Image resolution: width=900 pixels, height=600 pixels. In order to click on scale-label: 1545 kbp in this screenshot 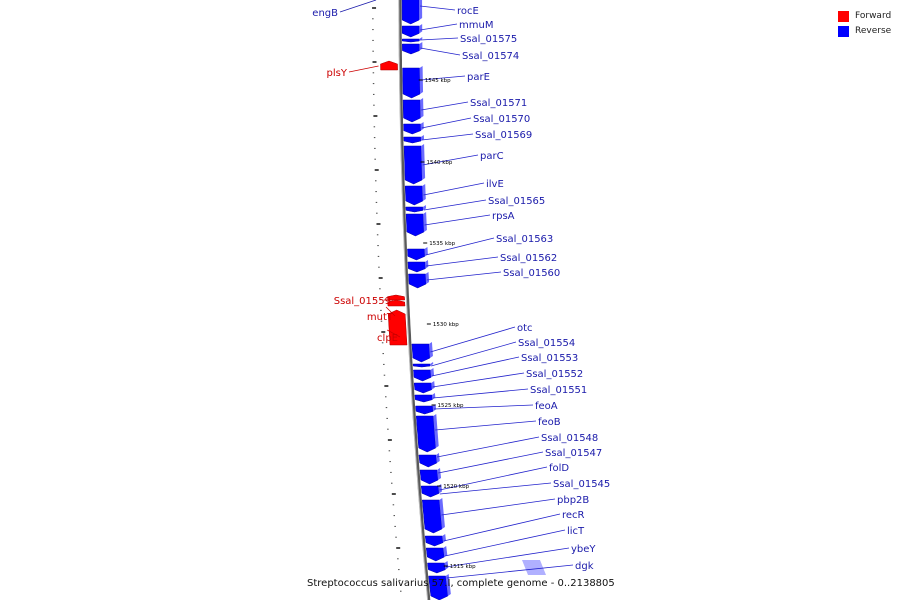, I will do `click(438, 81)`.